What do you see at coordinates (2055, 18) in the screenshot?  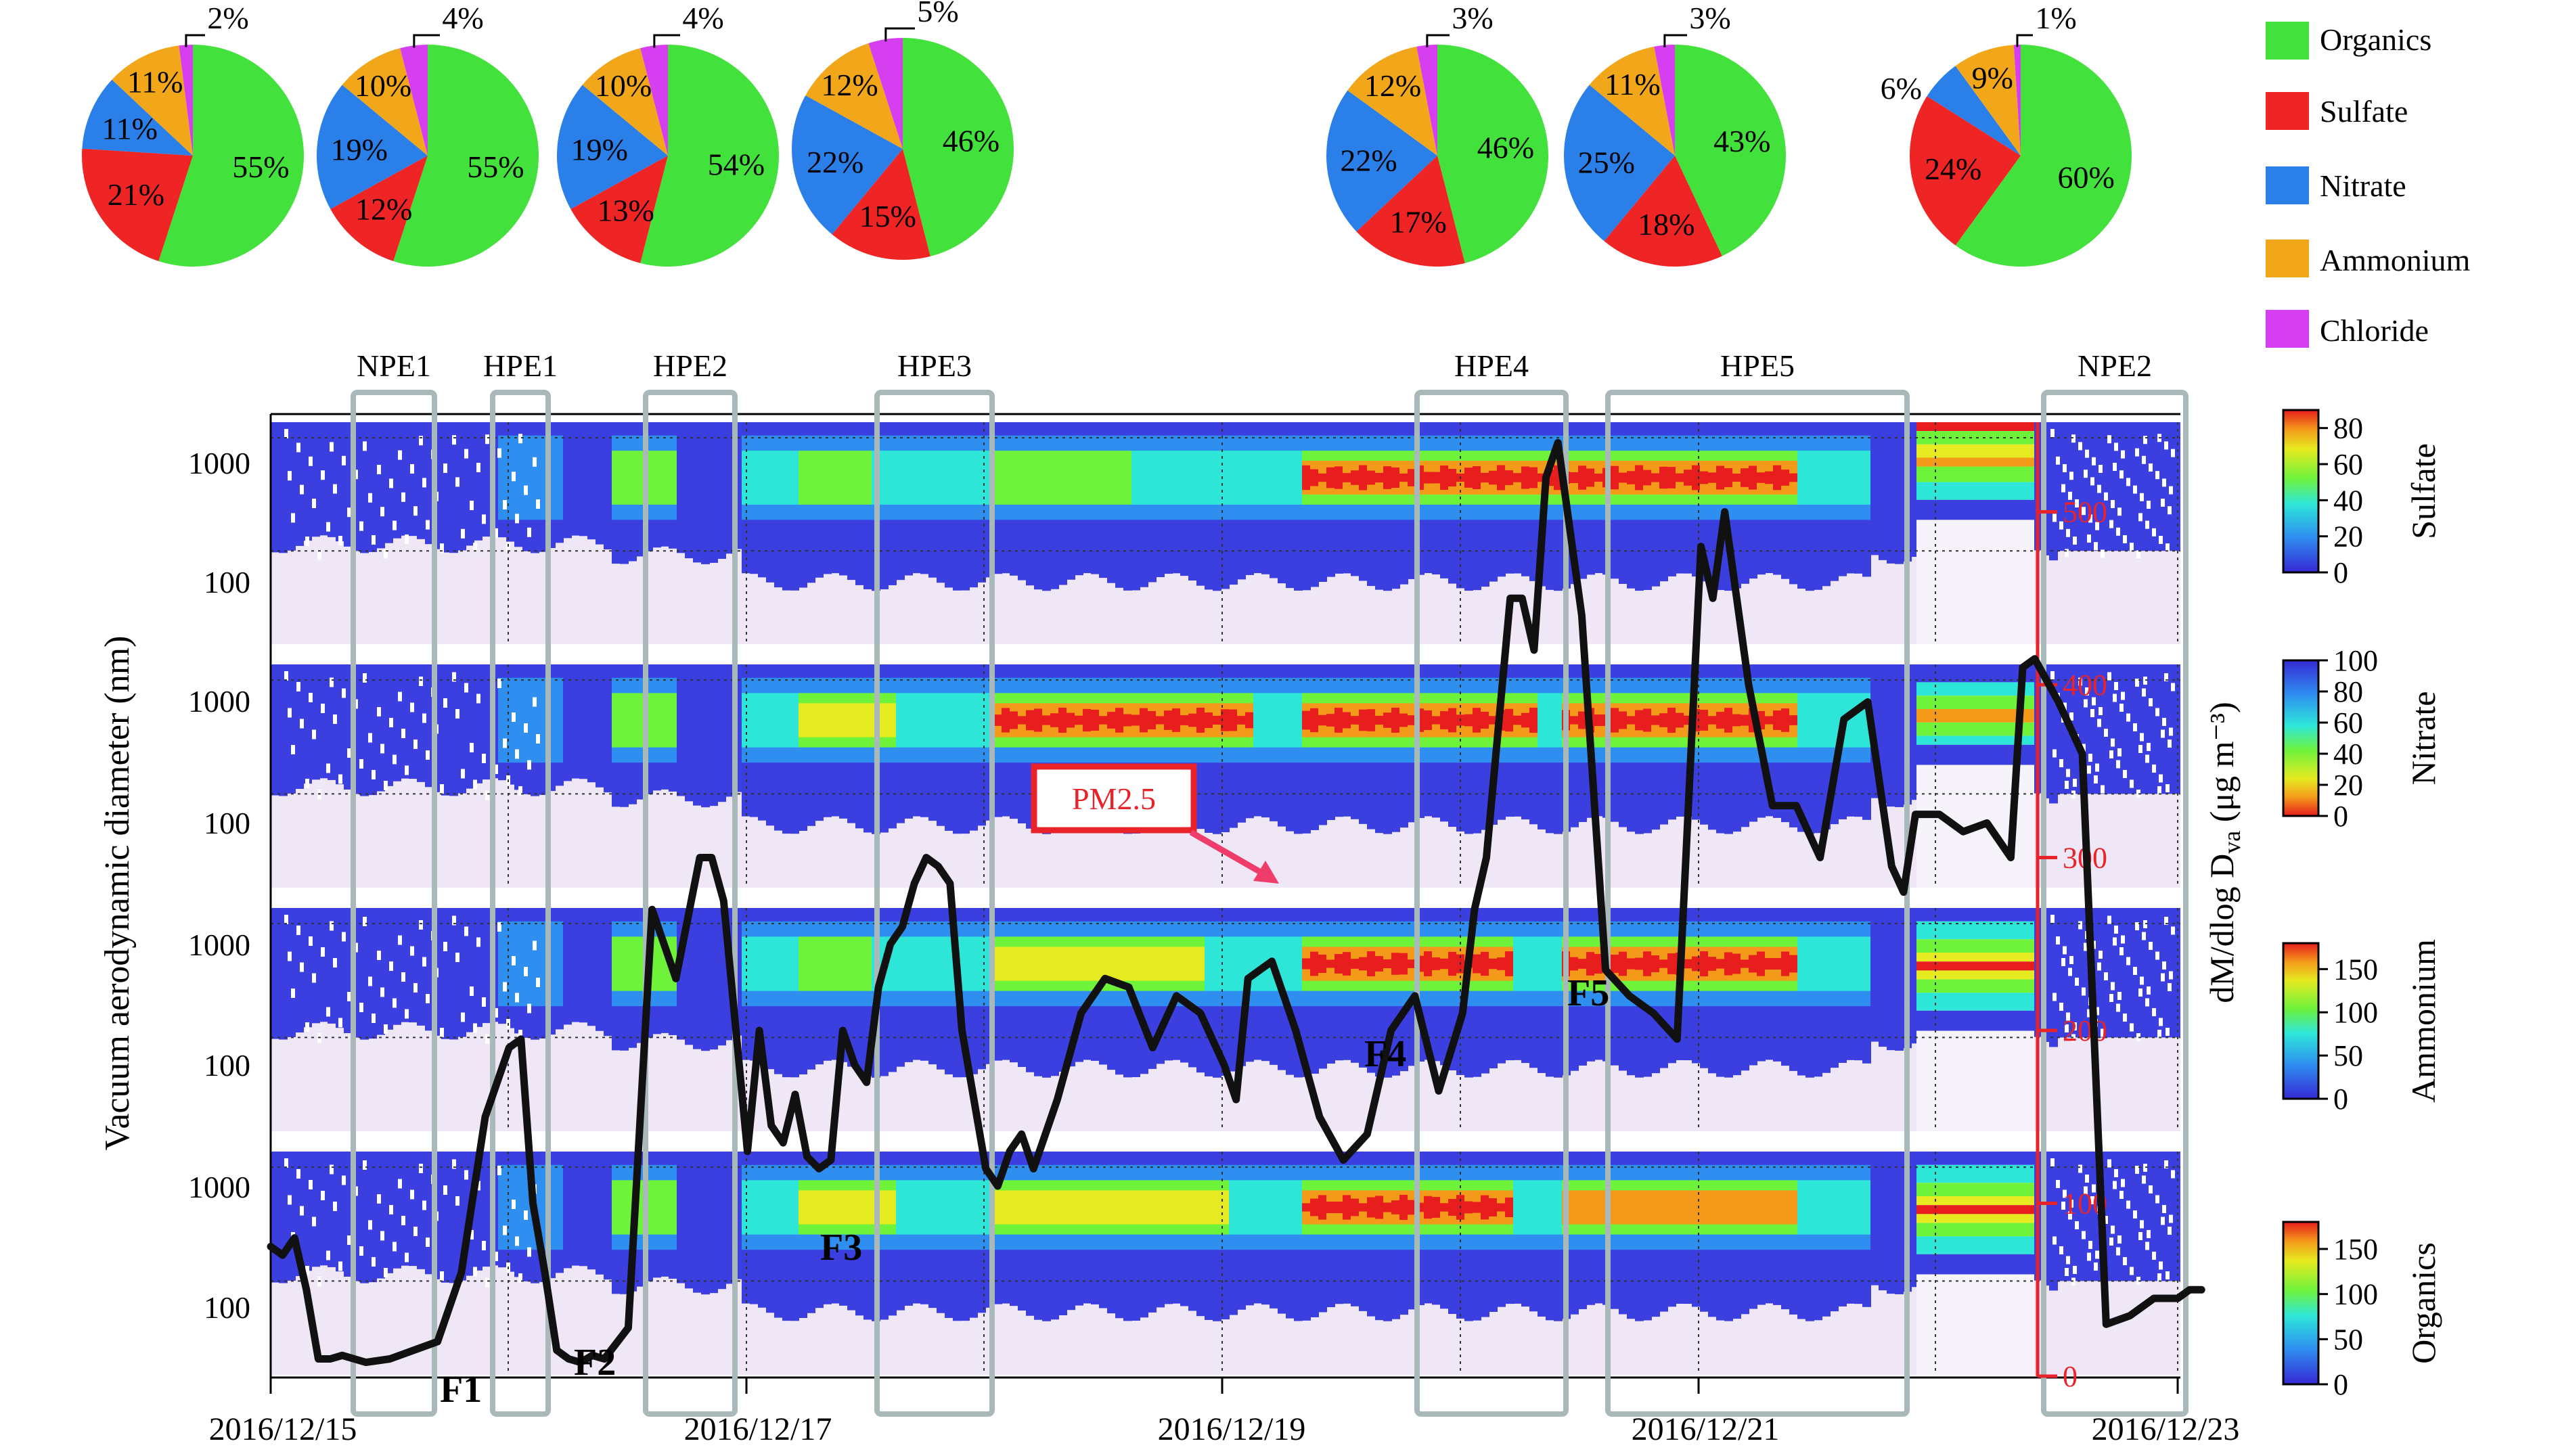 I see `pie-label-chloride: 1%` at bounding box center [2055, 18].